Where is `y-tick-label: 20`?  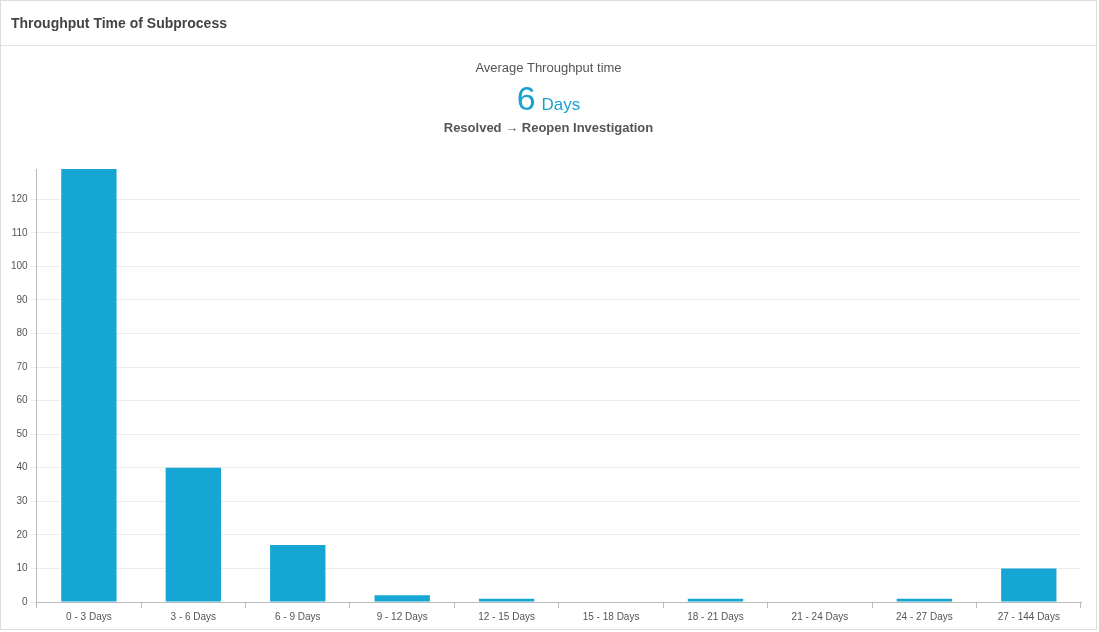
y-tick-label: 20 is located at coordinates (22, 534).